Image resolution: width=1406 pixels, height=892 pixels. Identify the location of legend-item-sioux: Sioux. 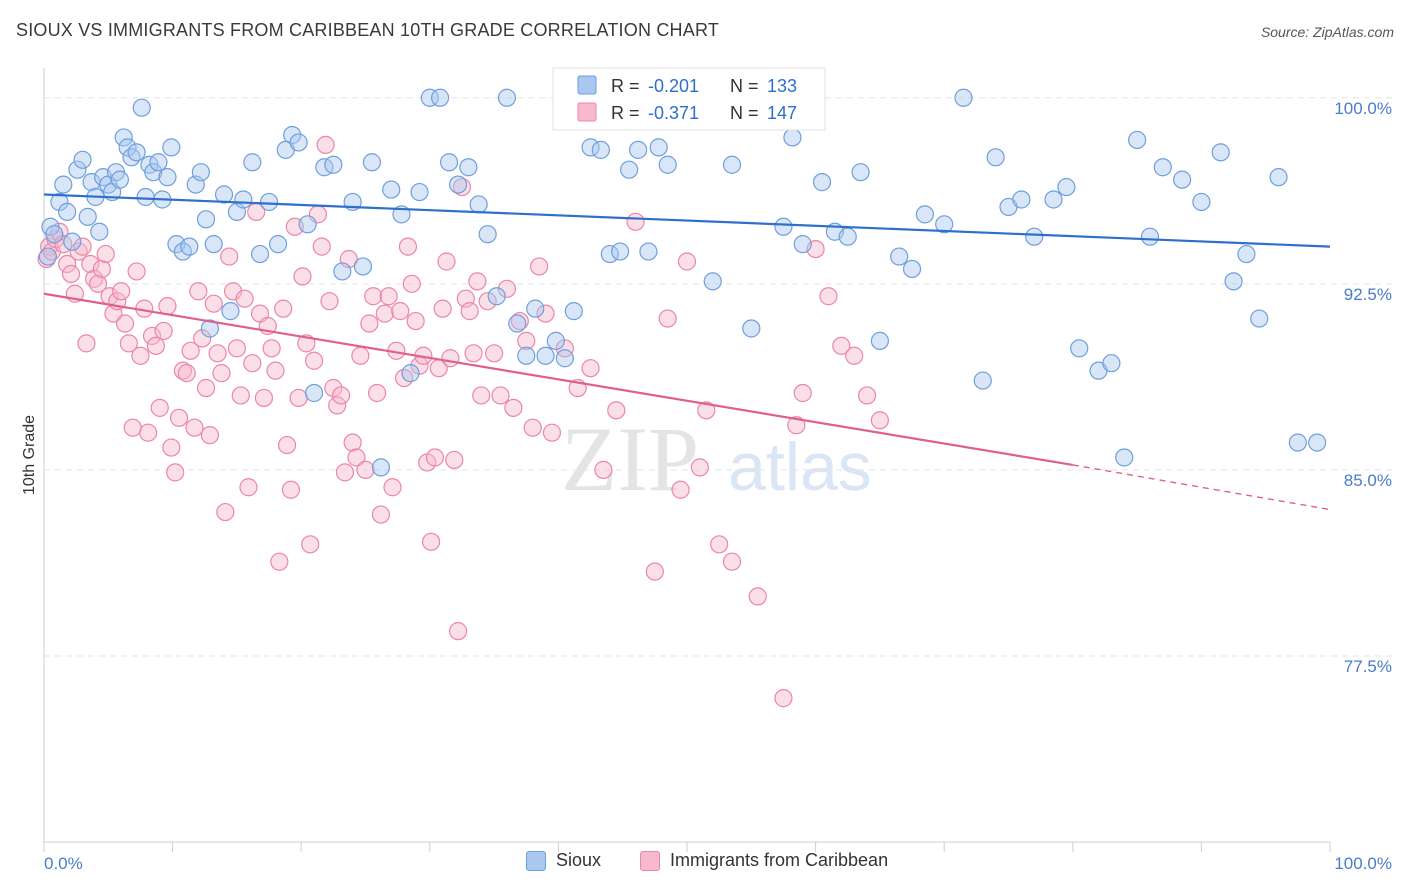
(563, 860).